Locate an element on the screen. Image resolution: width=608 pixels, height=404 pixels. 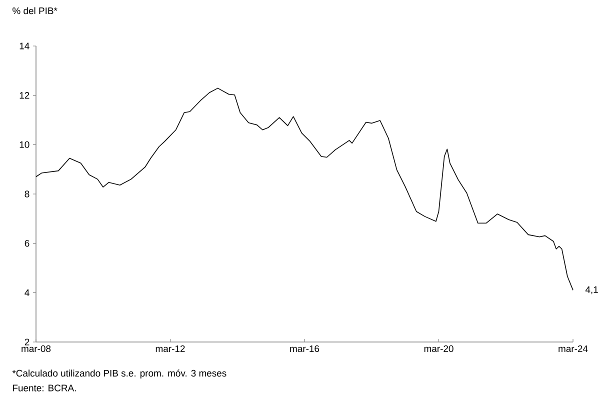
y-tick-label: 8 is located at coordinates (27, 194).